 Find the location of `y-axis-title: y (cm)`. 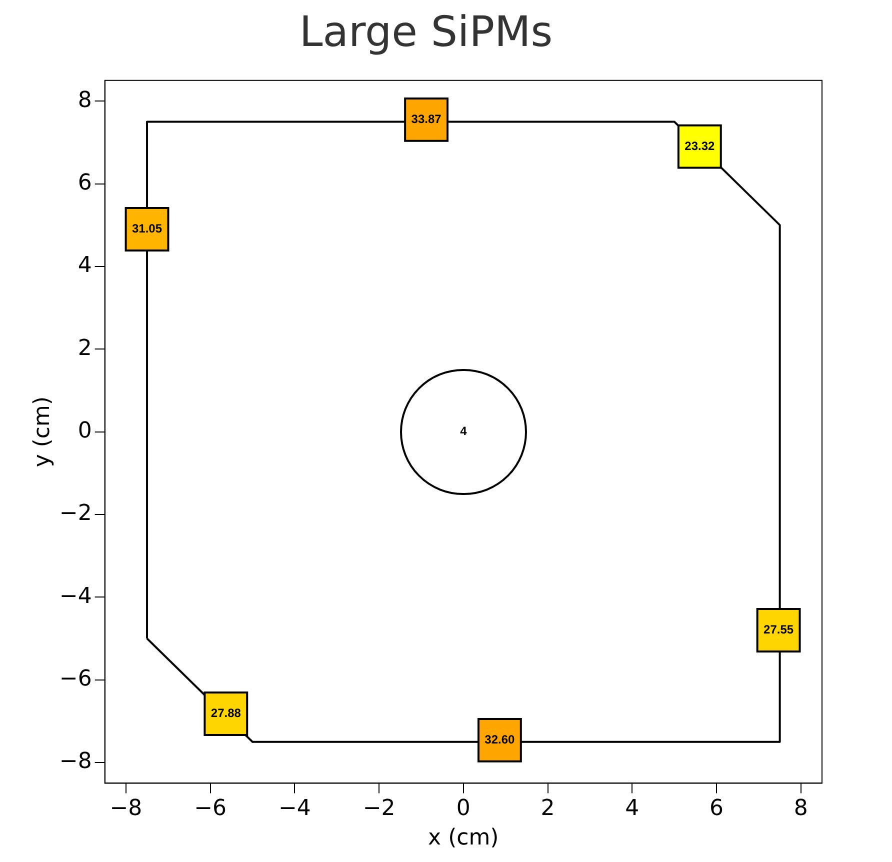

y-axis-title: y (cm) is located at coordinates (42, 432).